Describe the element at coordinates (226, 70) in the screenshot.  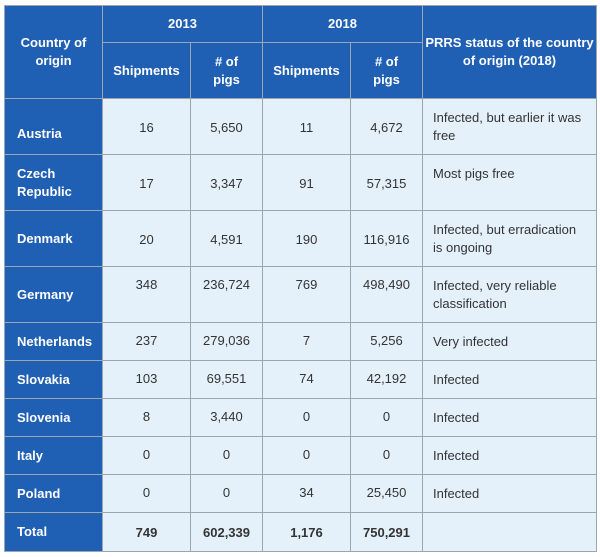
I see `header-pigs-2013: # of pigs` at that location.